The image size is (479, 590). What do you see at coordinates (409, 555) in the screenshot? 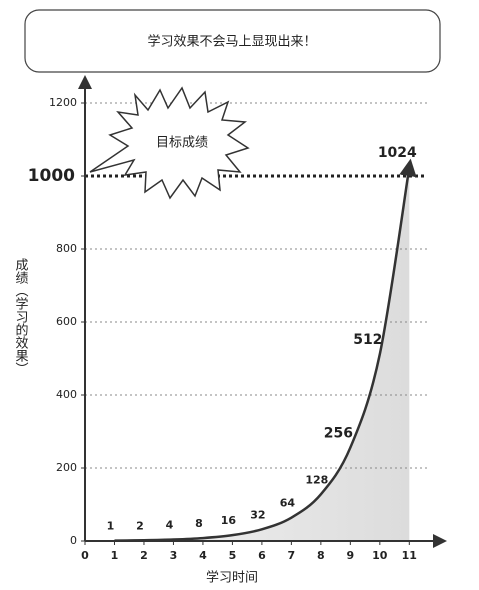
I see `x-tick-label: 11` at bounding box center [409, 555].